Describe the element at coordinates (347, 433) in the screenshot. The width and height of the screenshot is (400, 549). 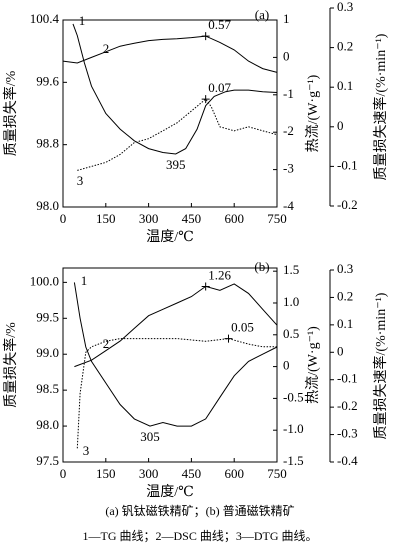
I see `y3-tick-label: -0.3` at that location.